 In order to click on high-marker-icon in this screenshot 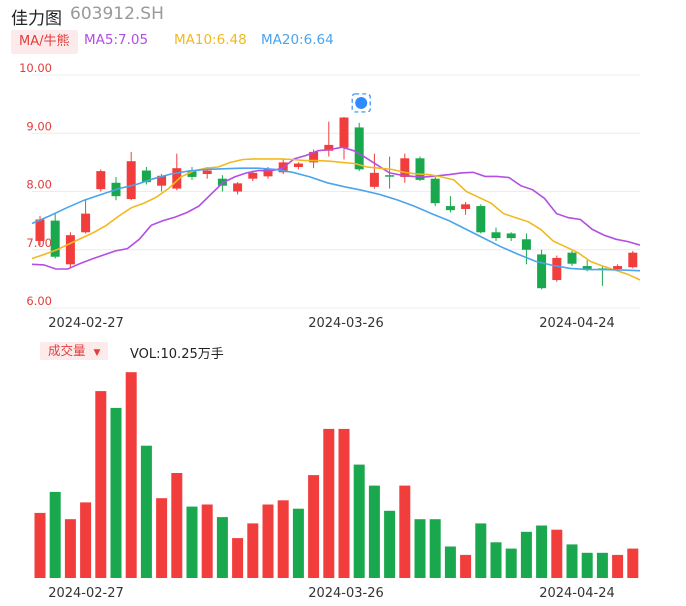, I will do `click(361, 102)`.